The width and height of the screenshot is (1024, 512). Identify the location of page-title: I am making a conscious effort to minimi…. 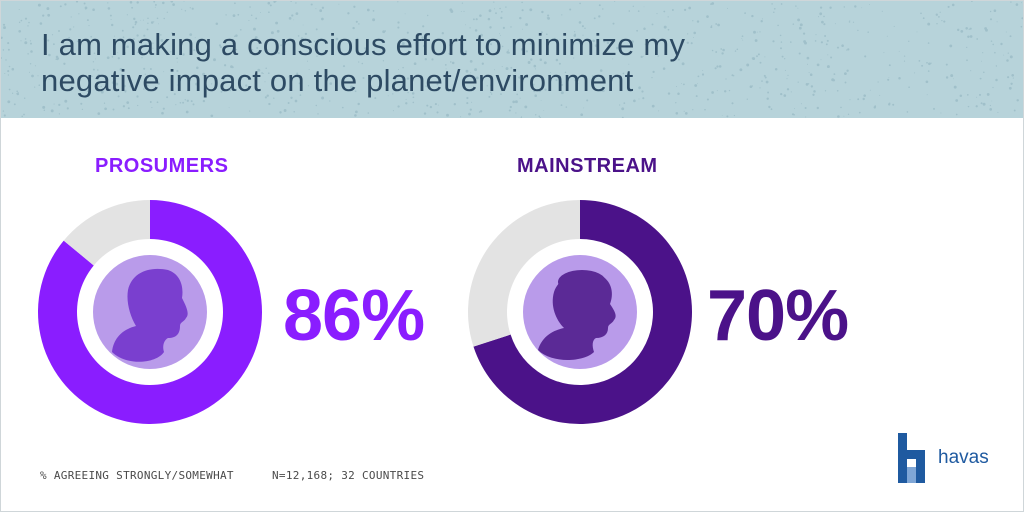
(363, 62).